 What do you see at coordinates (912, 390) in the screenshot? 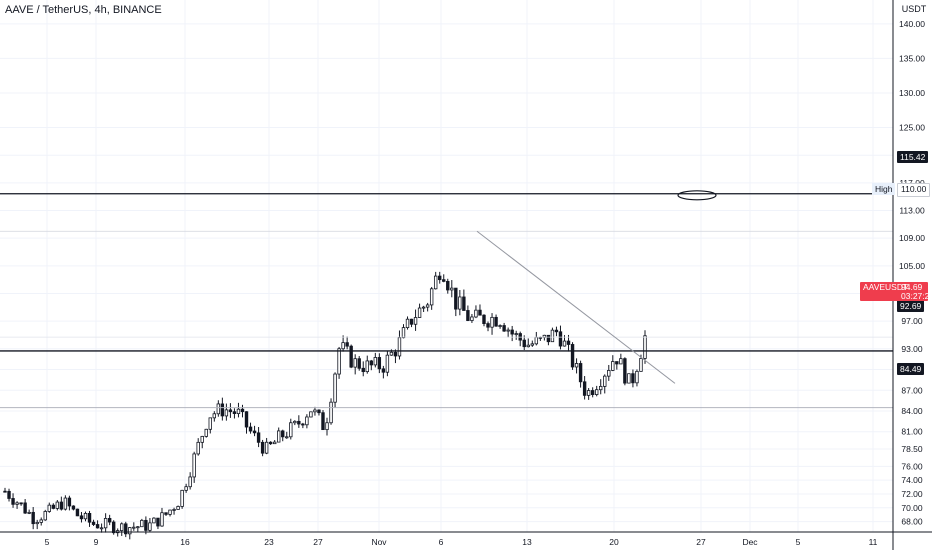
I see `y-tick-label: 87.00` at bounding box center [912, 390].